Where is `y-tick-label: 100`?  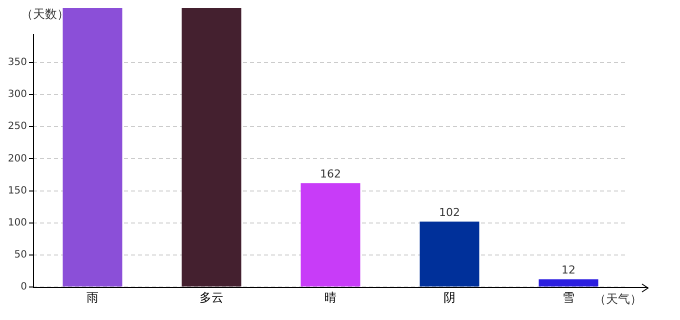 y-tick-label: 100 is located at coordinates (17, 222).